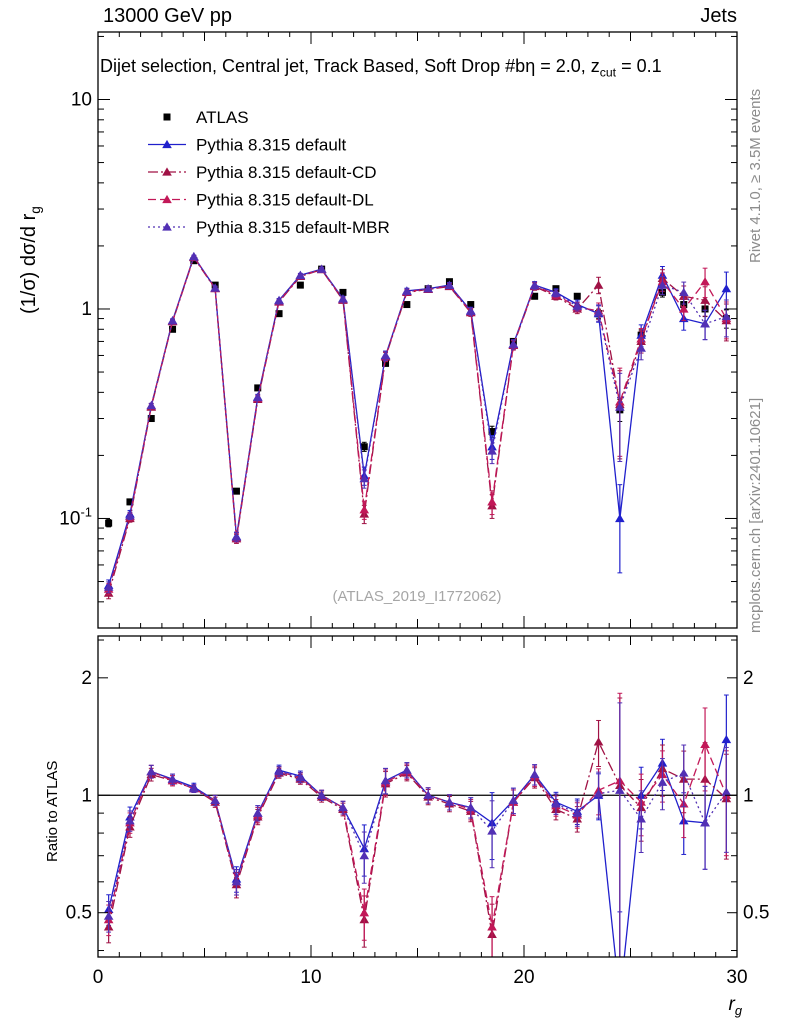  Describe the element at coordinates (293, 227) in the screenshot. I see `legend-label: Pythia 8.315 default-MBR` at that location.